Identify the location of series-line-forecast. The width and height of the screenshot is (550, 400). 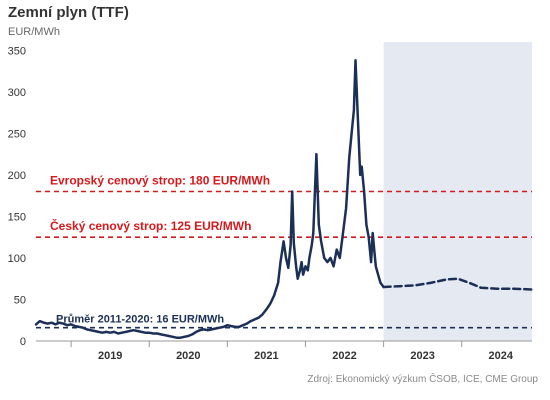
(458, 284).